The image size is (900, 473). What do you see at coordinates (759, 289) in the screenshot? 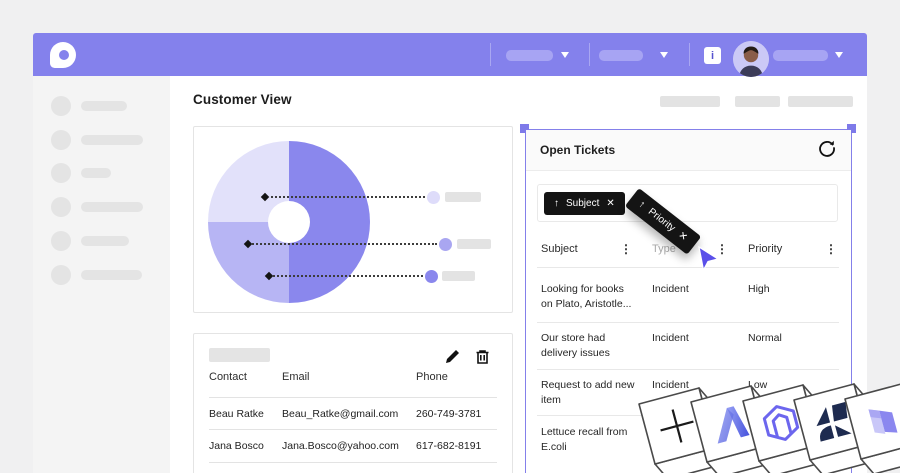
I see `ticket-priority: High` at bounding box center [759, 289].